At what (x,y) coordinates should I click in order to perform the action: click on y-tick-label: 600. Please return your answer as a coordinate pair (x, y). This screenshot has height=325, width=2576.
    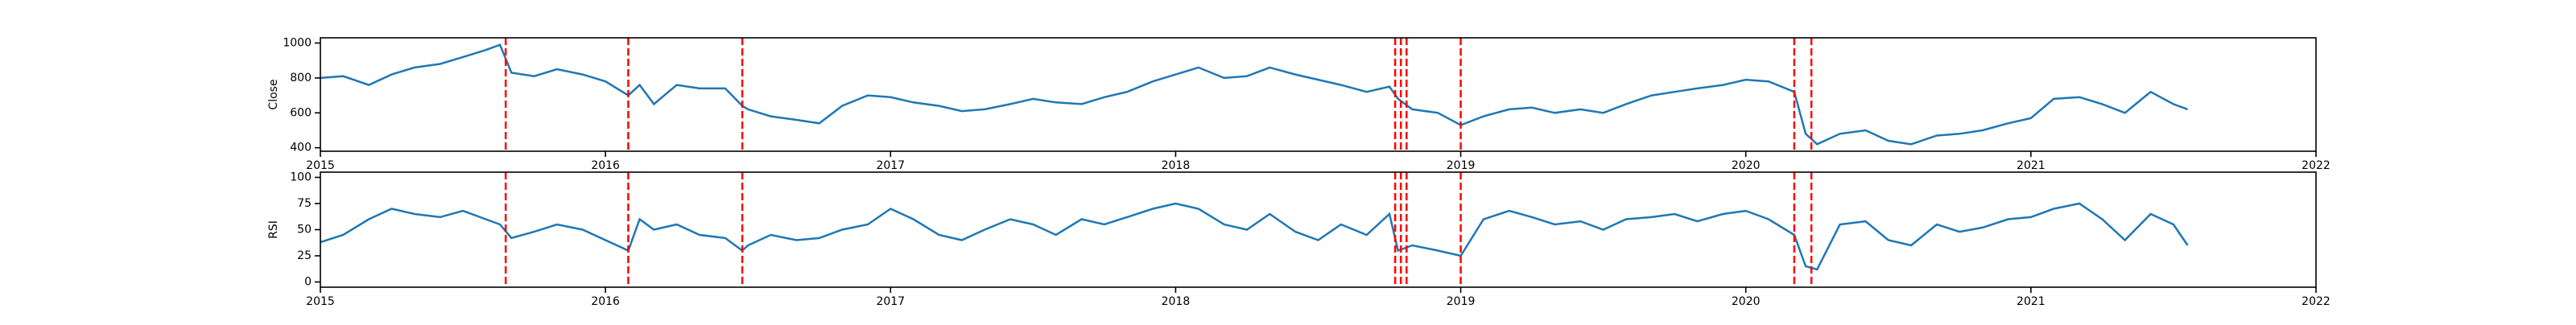
    Looking at the image, I should click on (301, 112).